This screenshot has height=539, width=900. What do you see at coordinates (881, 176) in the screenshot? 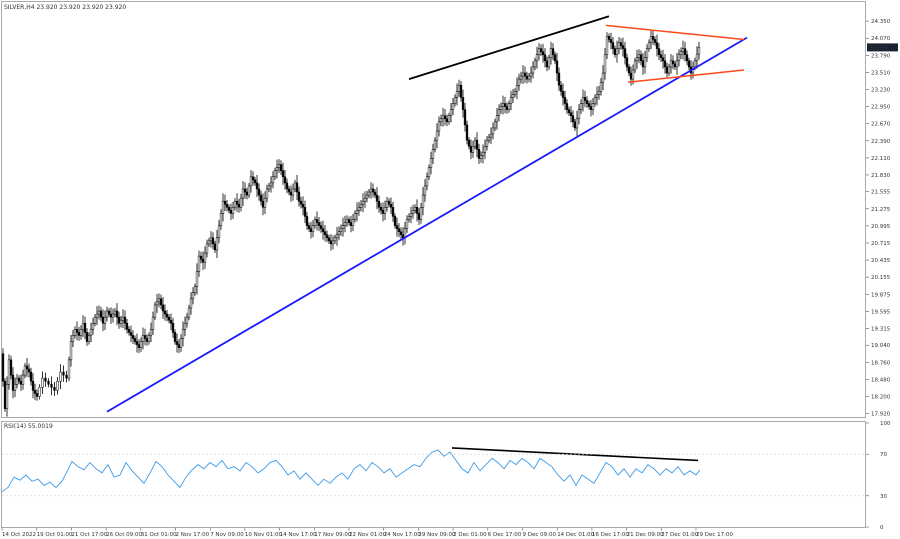
I see `price-axis-label: 21.830` at bounding box center [881, 176].